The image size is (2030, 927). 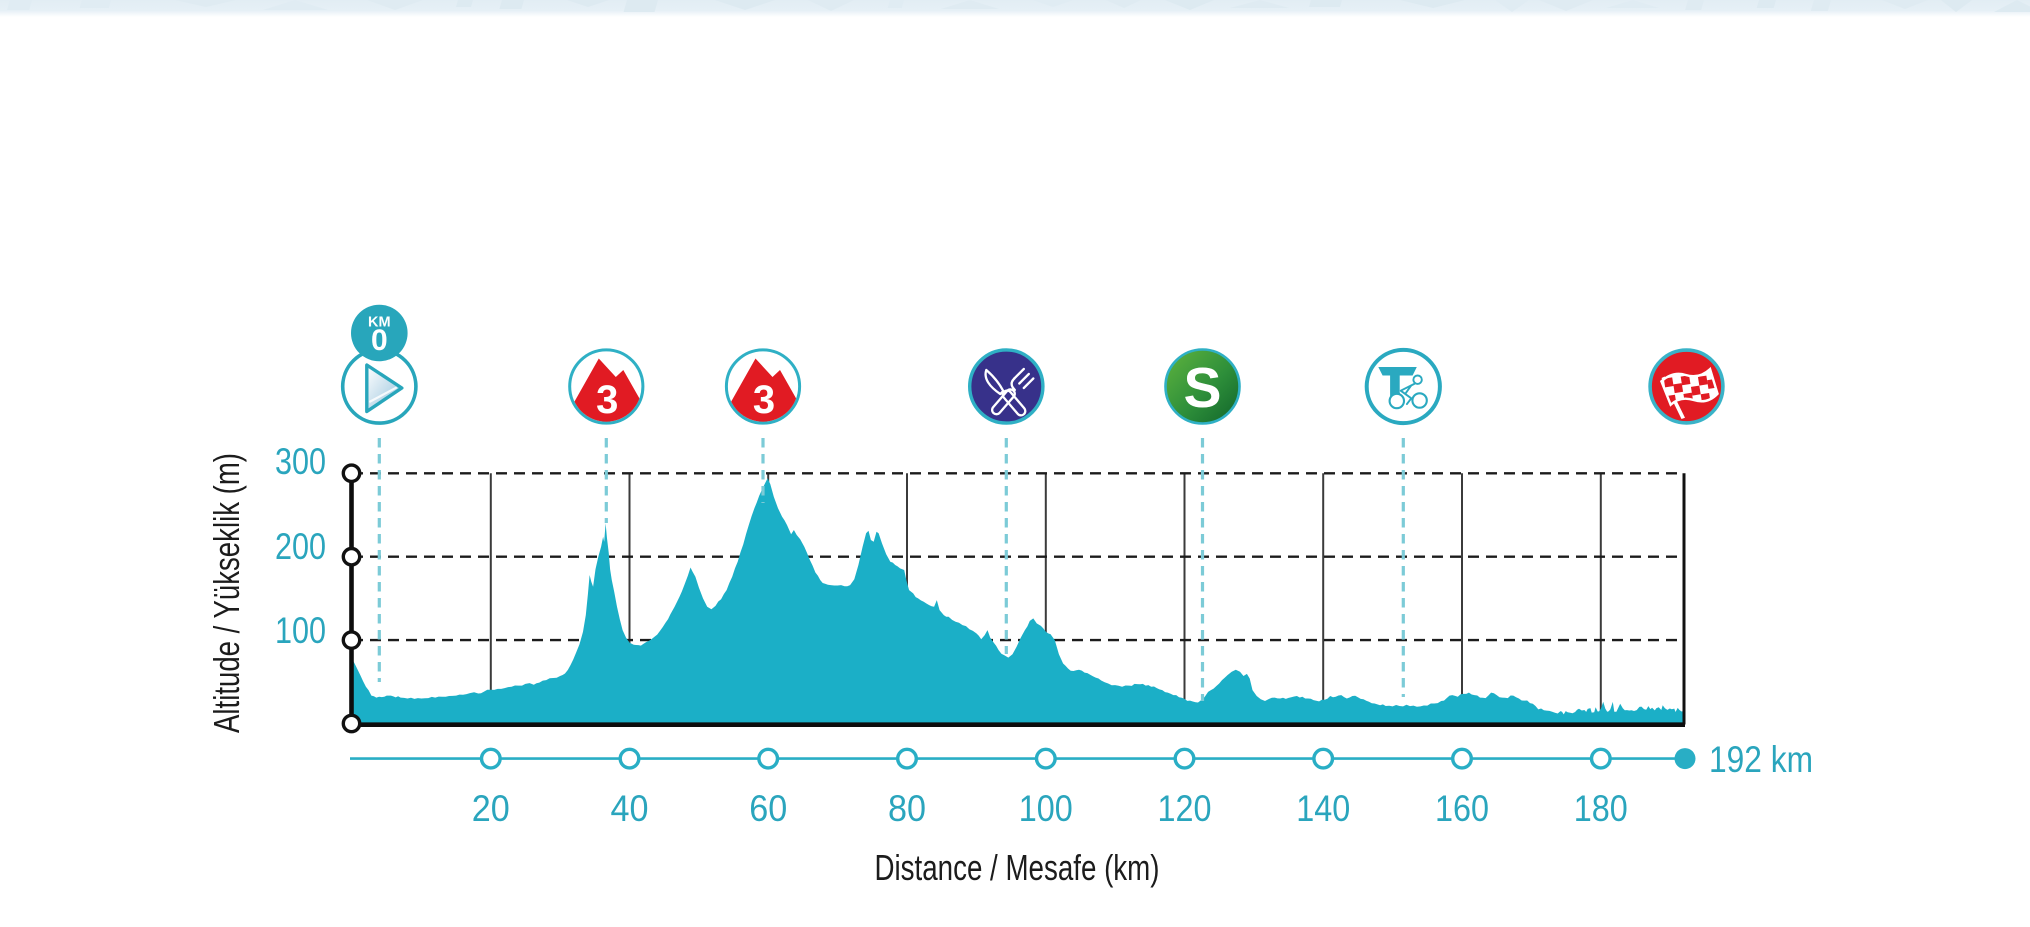 What do you see at coordinates (1202, 388) in the screenshot?
I see `svg-text: S` at bounding box center [1202, 388].